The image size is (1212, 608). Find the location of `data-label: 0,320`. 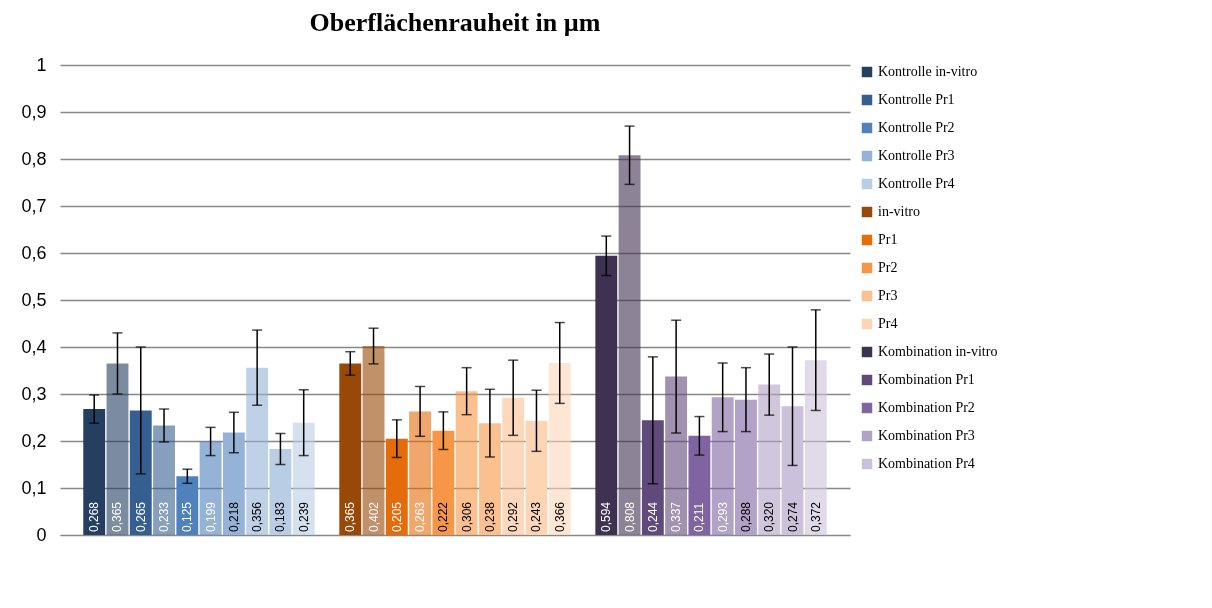

data-label: 0,320 is located at coordinates (769, 516).